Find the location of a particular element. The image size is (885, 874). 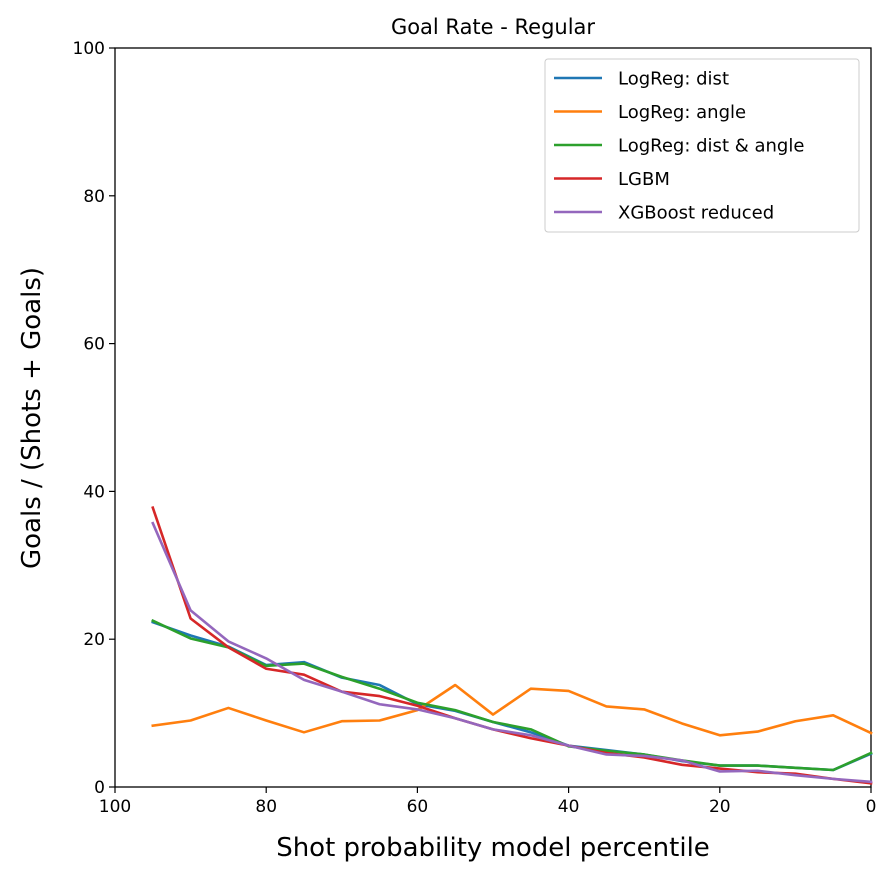

y-axis: 0 20 40 60 80 100 is located at coordinates (94, 418).